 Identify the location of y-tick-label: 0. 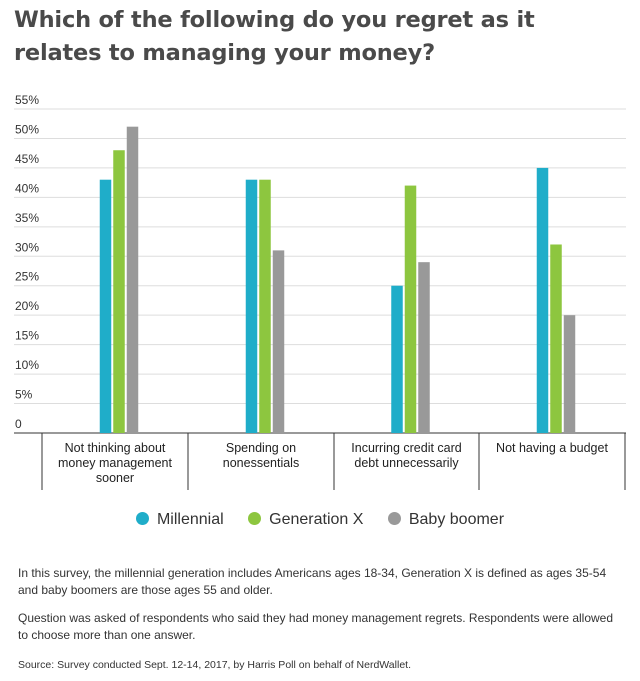
(18, 424).